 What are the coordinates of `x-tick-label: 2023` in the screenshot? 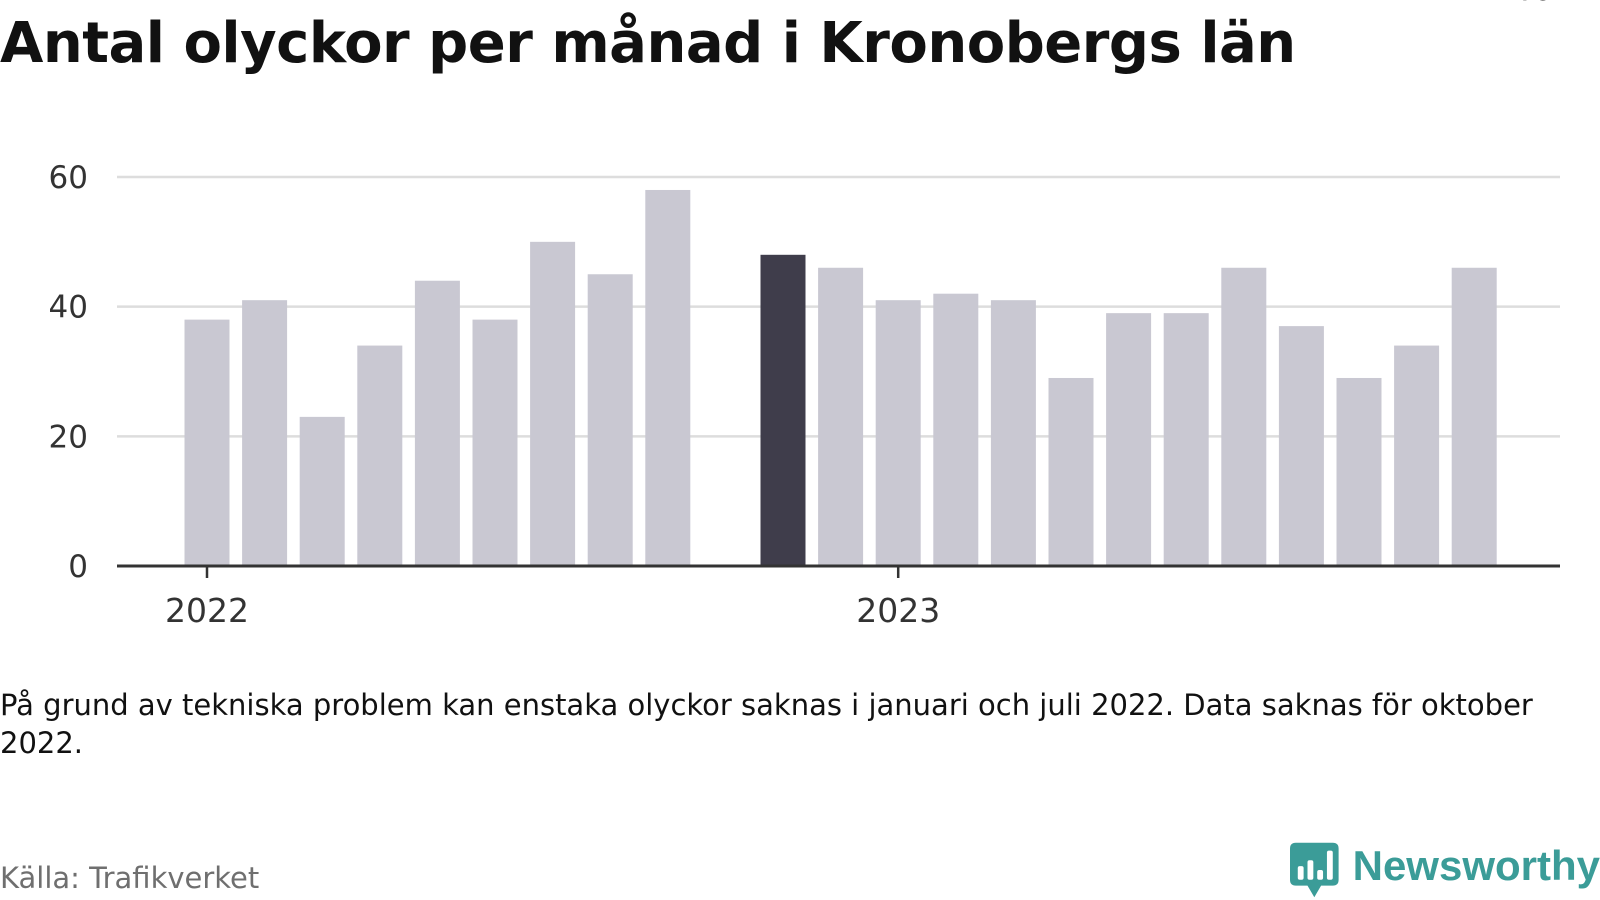 It's located at (898, 610).